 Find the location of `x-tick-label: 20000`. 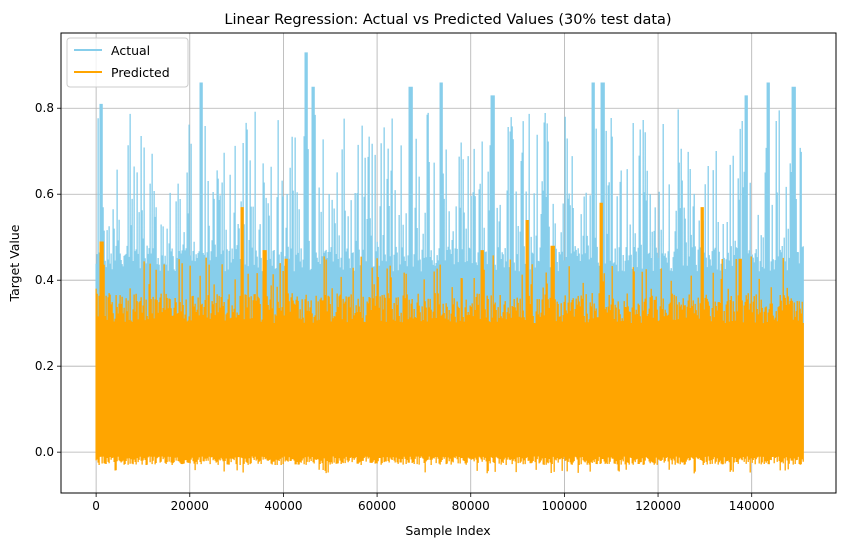

x-tick-label: 20000 is located at coordinates (190, 506).